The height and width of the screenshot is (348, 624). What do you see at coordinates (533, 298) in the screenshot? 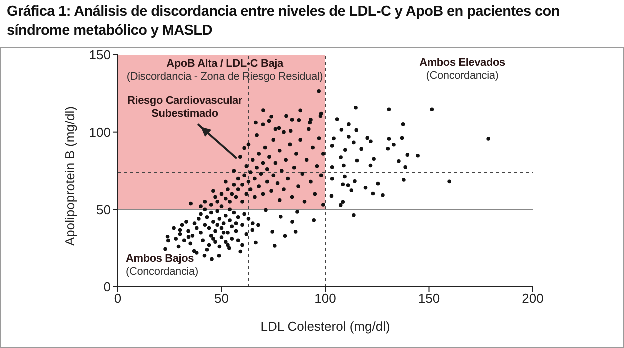
I see `x-tick-label: 200` at bounding box center [533, 298].